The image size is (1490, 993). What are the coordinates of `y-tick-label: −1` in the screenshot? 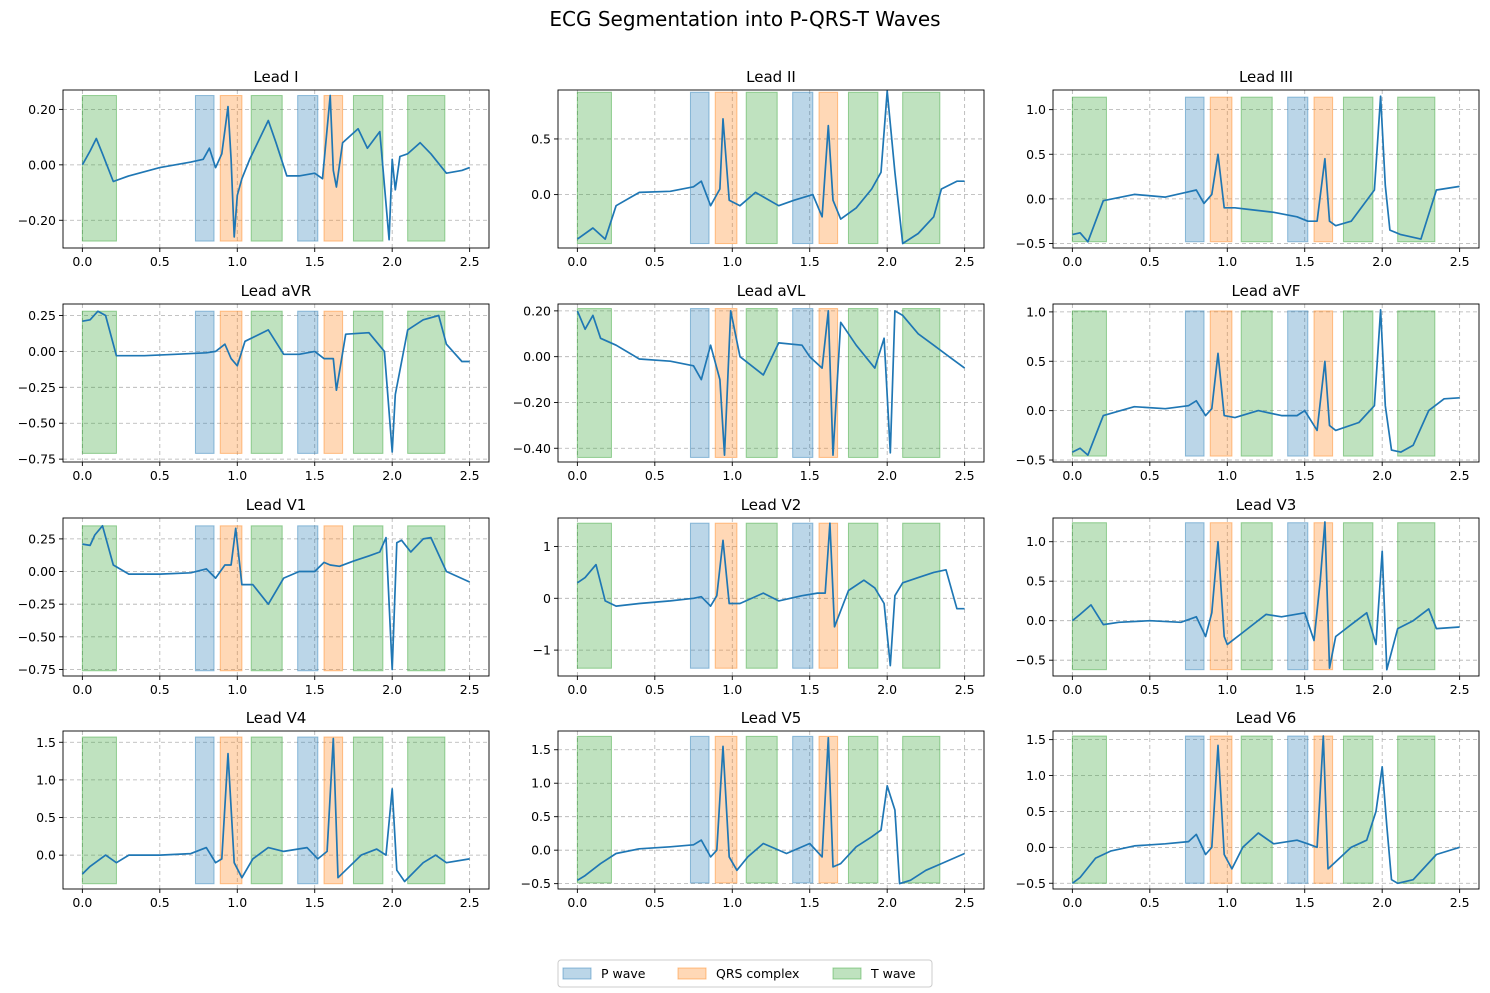 It's located at (542, 650).